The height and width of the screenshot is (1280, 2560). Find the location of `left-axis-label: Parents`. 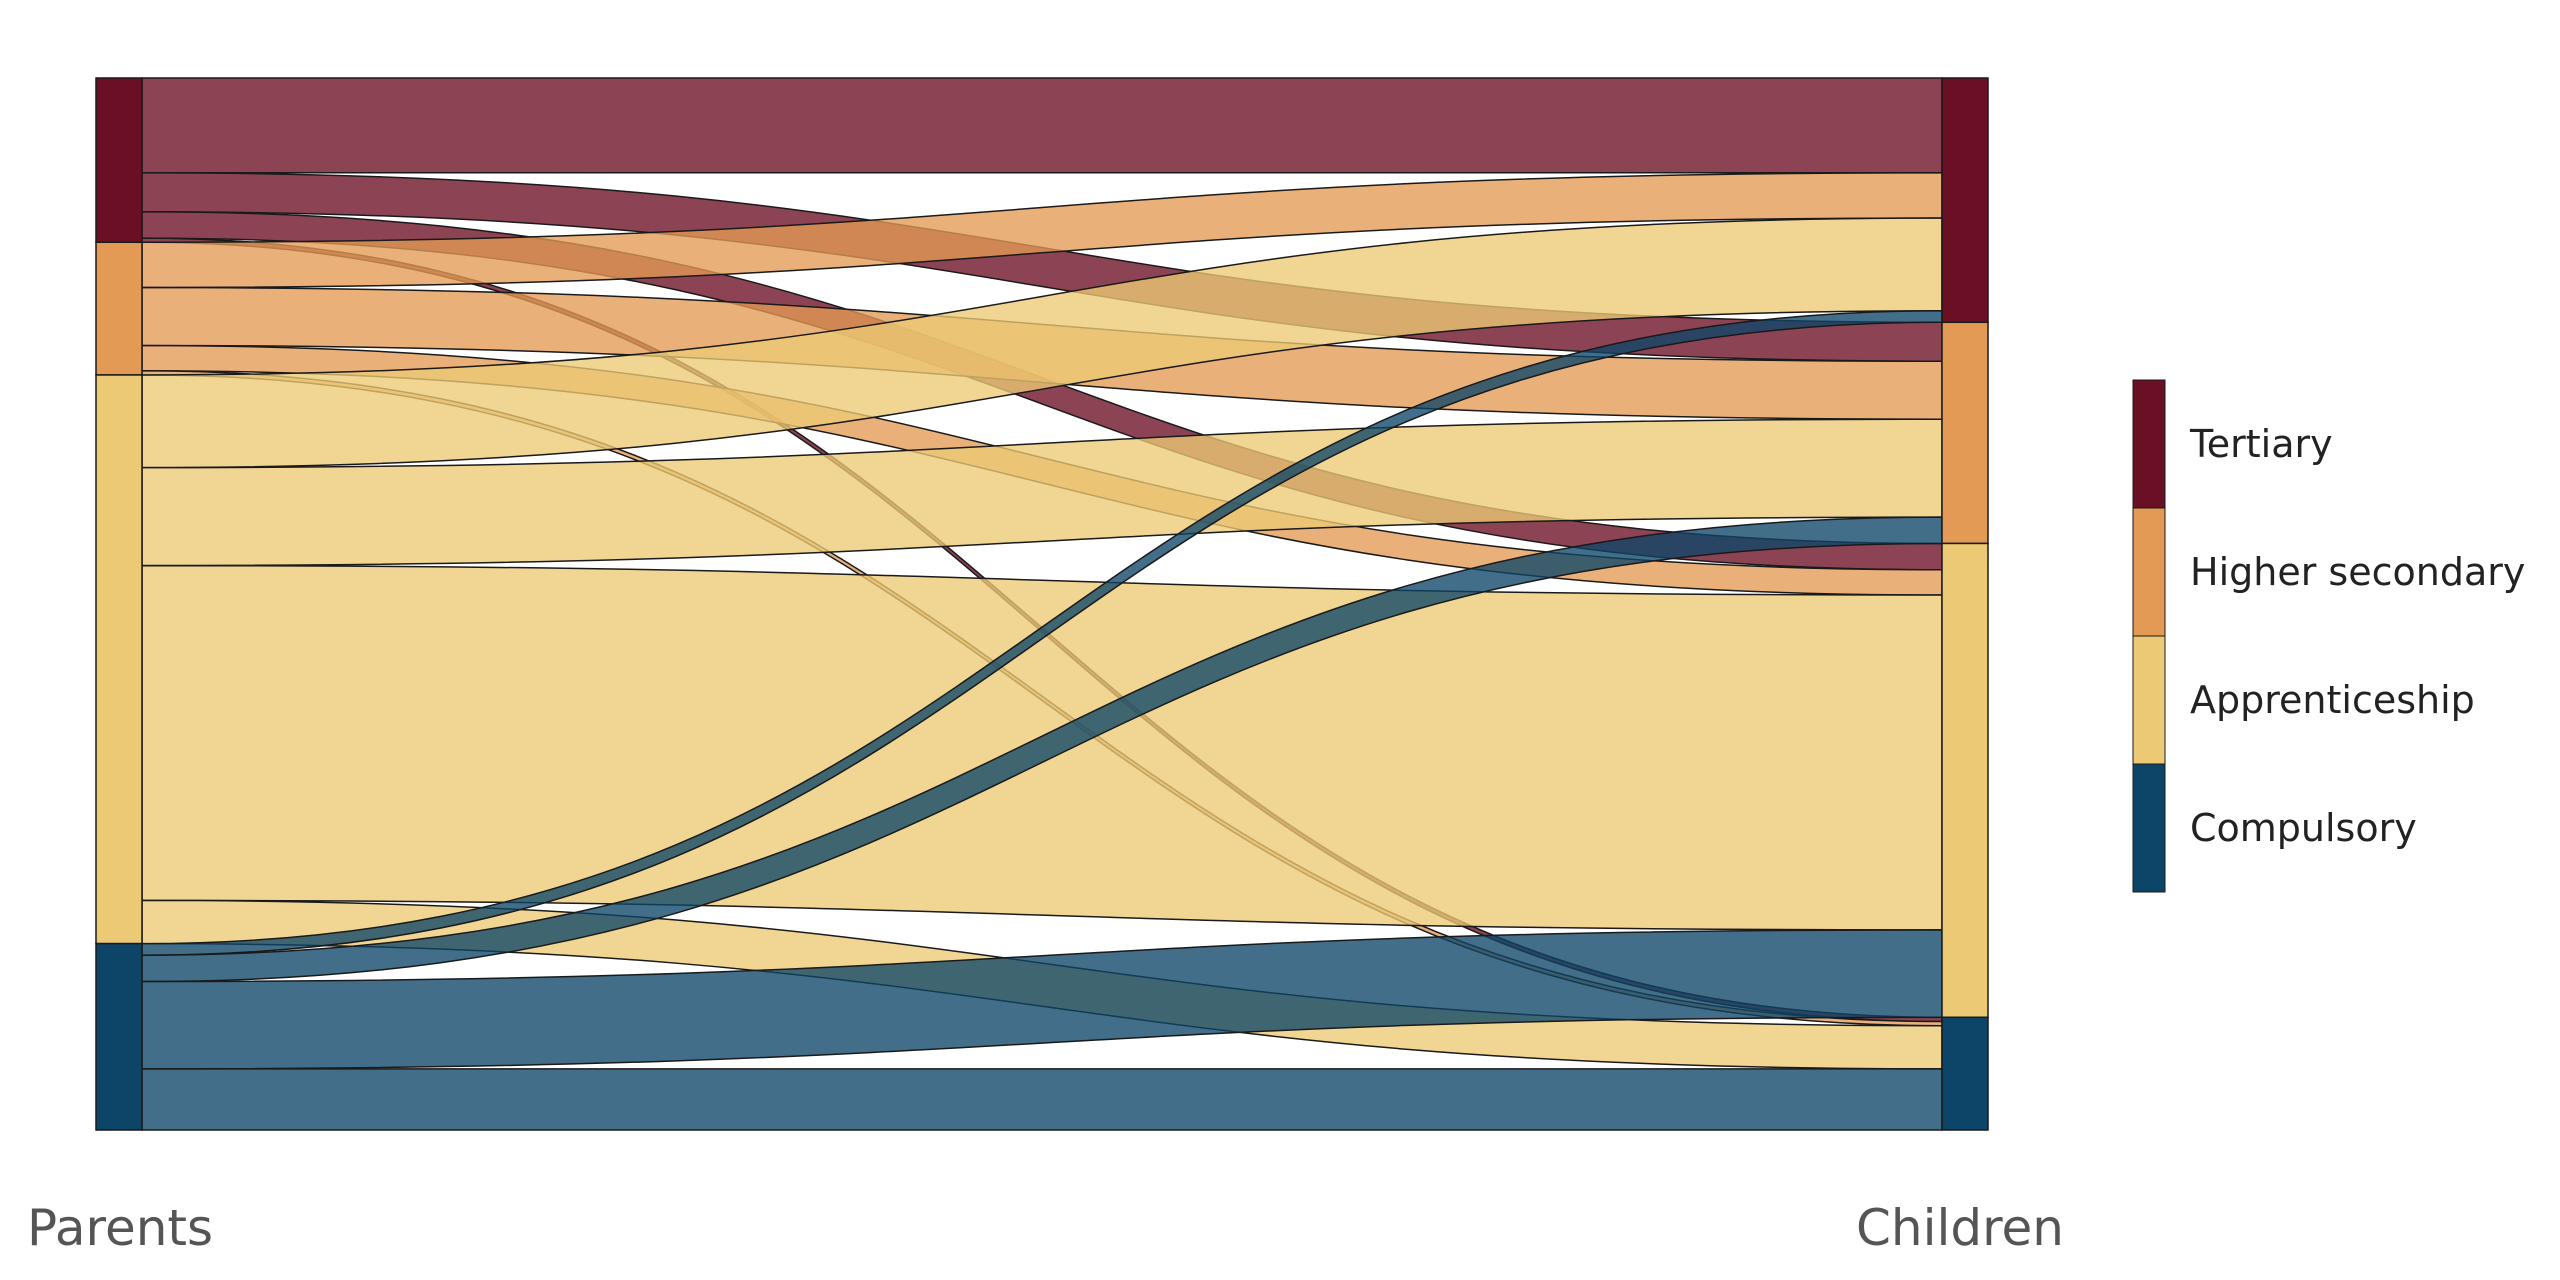

left-axis-label: Parents is located at coordinates (120, 1228).